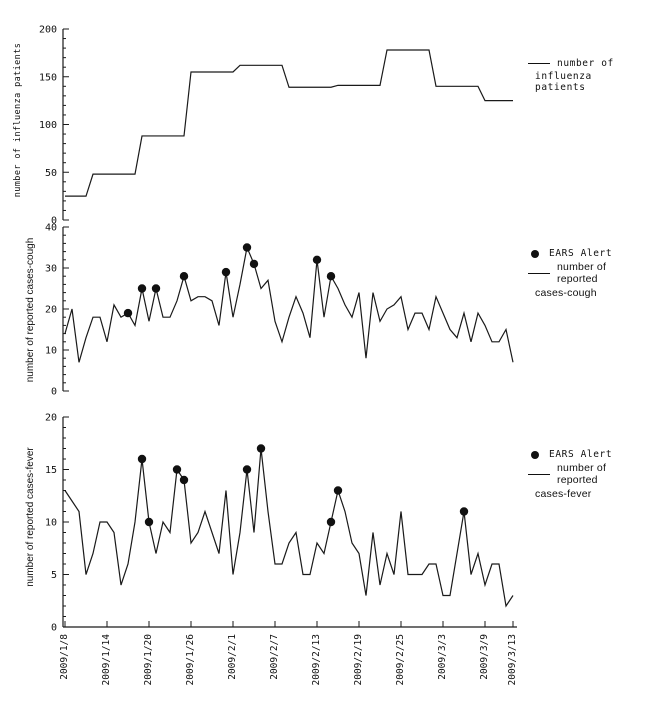 This screenshot has width=647, height=715. I want to click on influenza-y-tick-label: 200, so click(48, 30).